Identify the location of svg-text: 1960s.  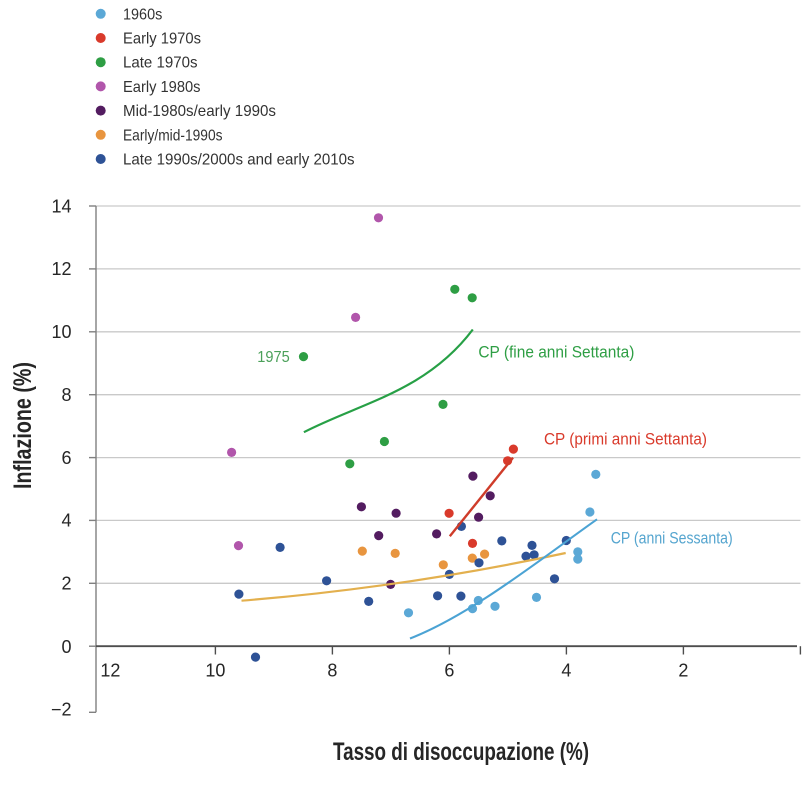
(142, 14).